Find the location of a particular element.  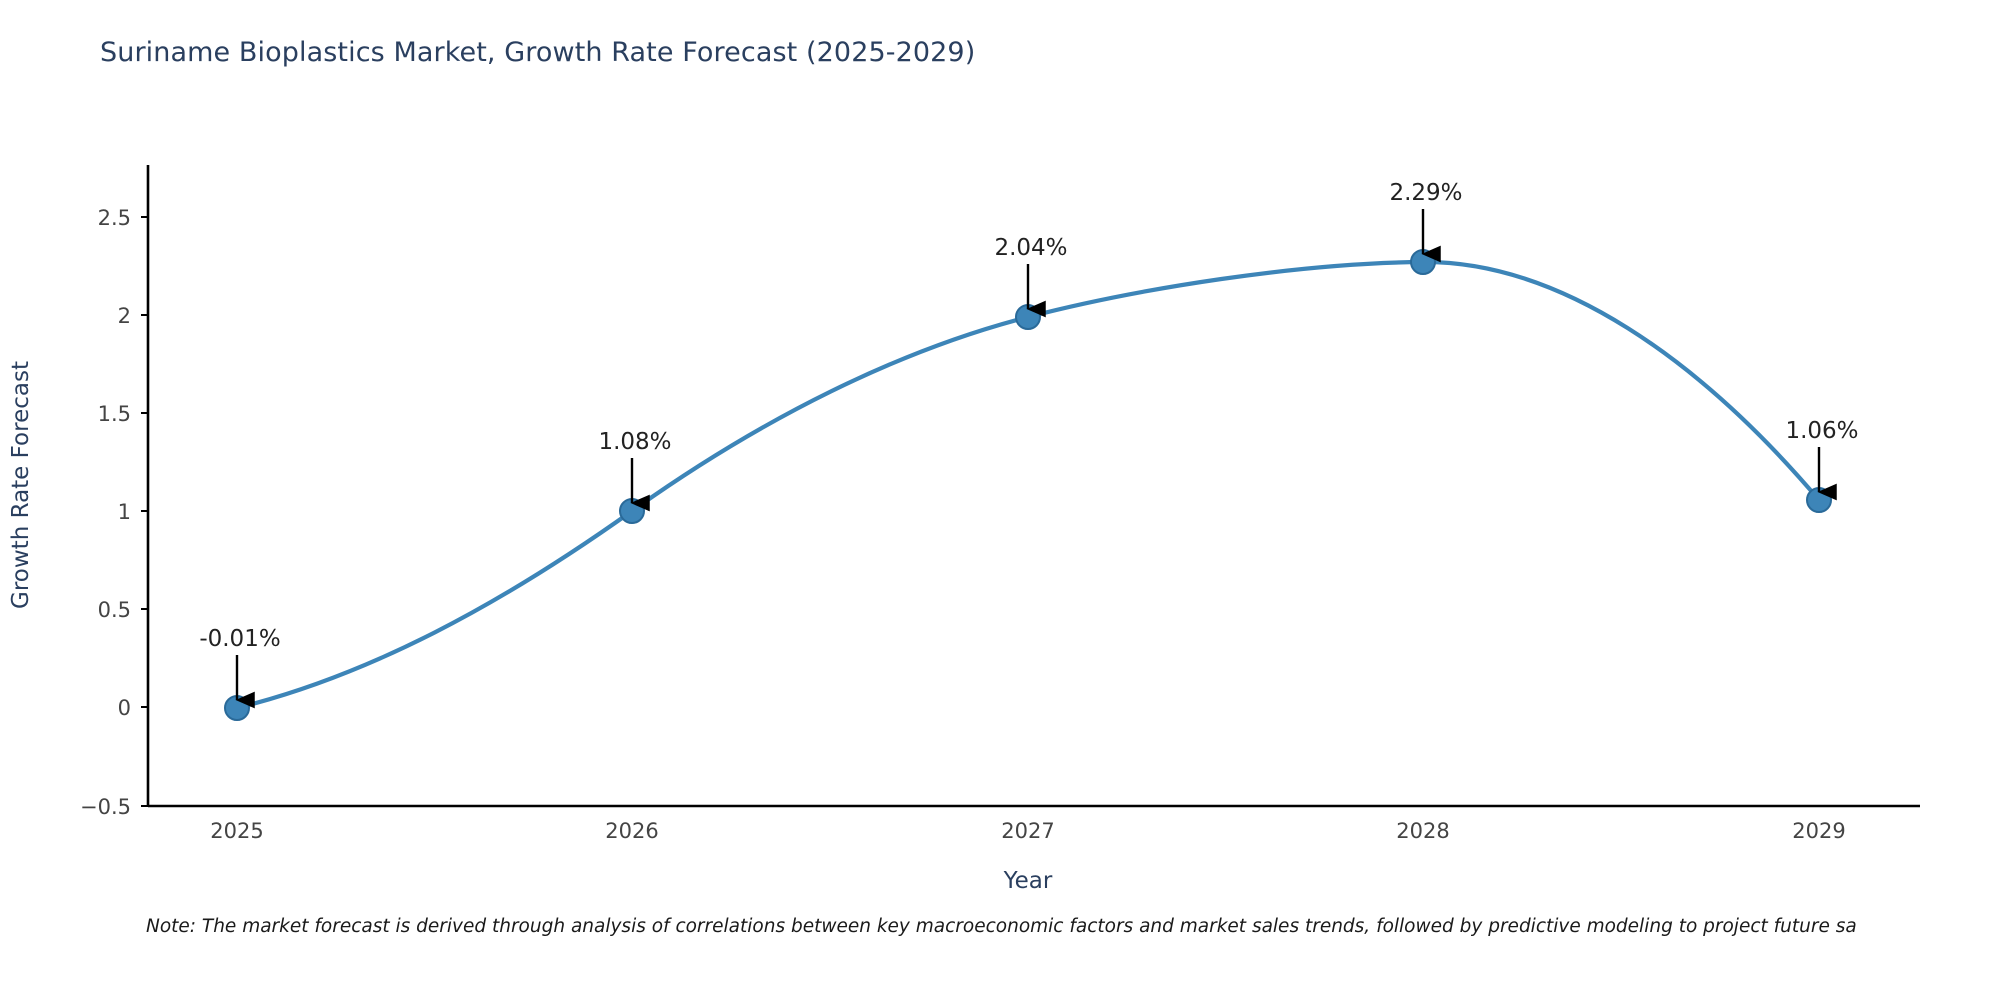

y-tick-label-2: 2 is located at coordinates (124, 316).